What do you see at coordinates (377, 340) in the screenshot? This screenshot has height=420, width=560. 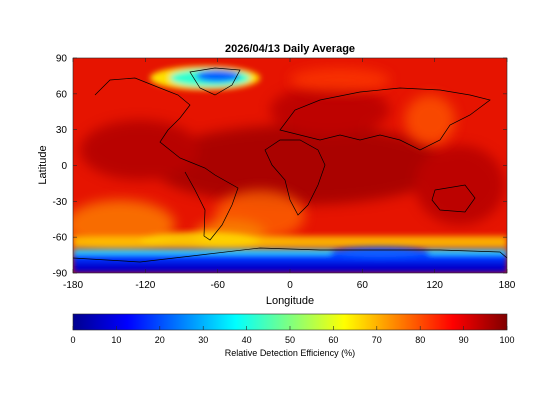 I see `colorbar-tick-label: 70` at bounding box center [377, 340].